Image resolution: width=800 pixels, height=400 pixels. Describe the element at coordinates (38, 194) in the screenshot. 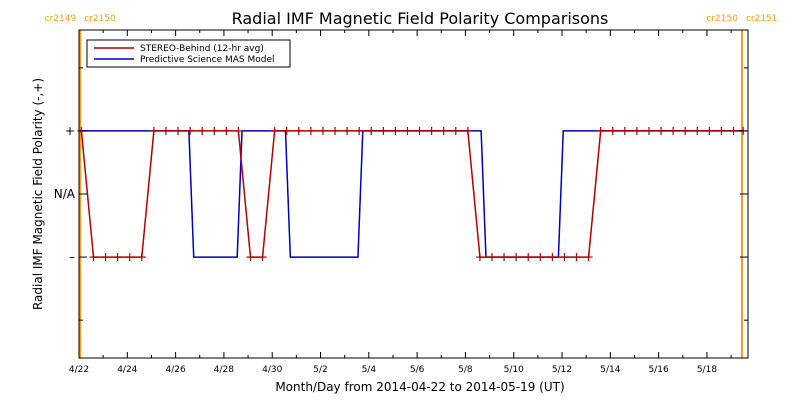

I see `y-axis-label: Radial IMF Magnetic Field Polarity (-,+)` at that location.